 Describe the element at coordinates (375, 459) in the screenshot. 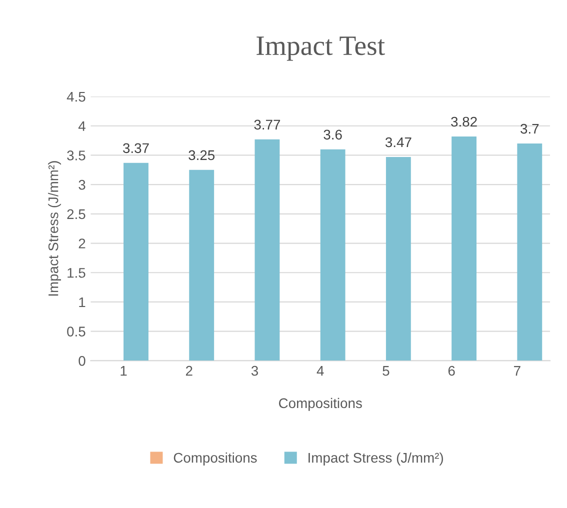

I see `legend-label: Impact Stress (J/mm²)` at that location.